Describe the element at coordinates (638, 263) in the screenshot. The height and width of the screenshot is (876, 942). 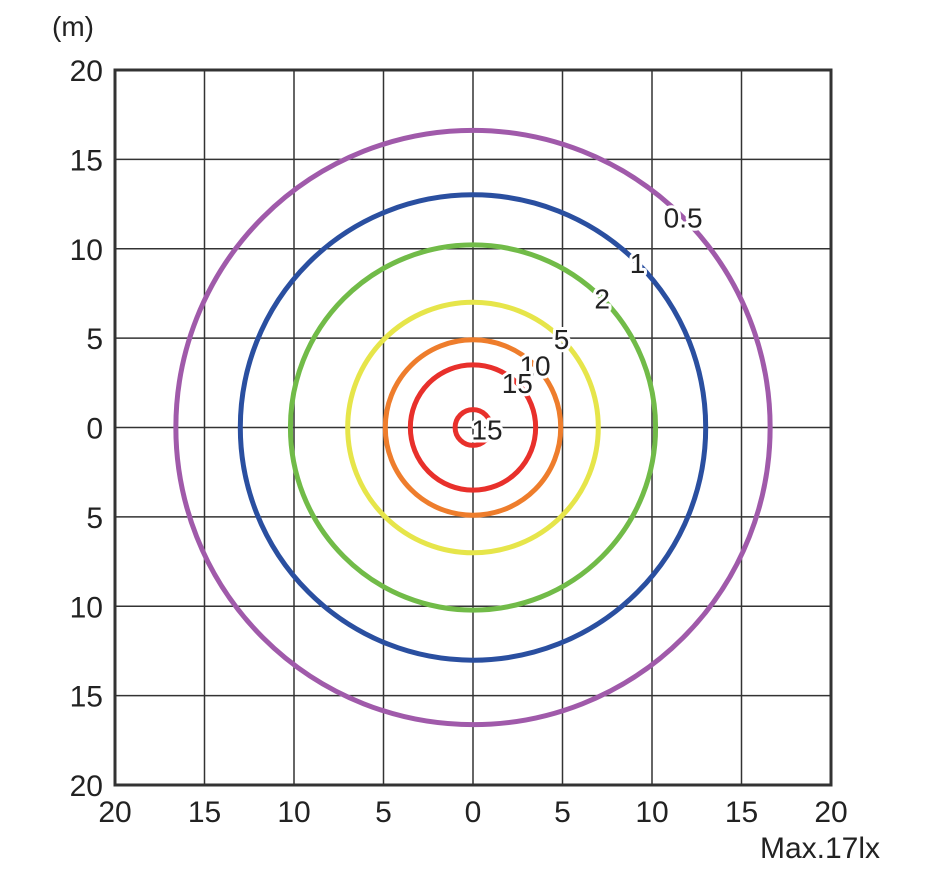
I see `contour-label: 1` at that location.